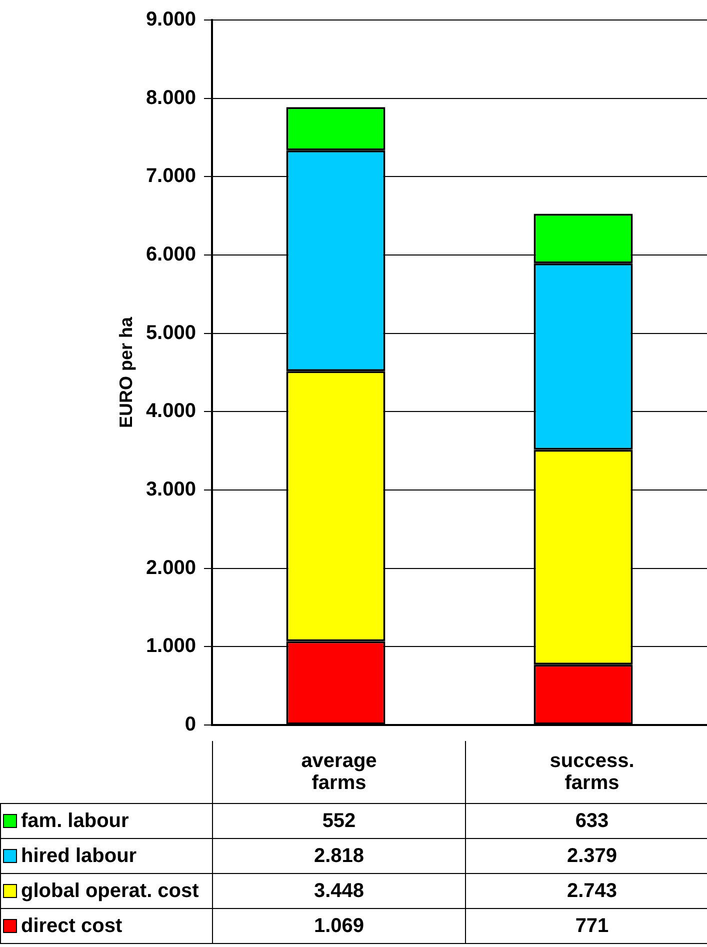 This screenshot has width=707, height=947. Describe the element at coordinates (586, 821) in the screenshot. I see `data-label: 633` at that location.